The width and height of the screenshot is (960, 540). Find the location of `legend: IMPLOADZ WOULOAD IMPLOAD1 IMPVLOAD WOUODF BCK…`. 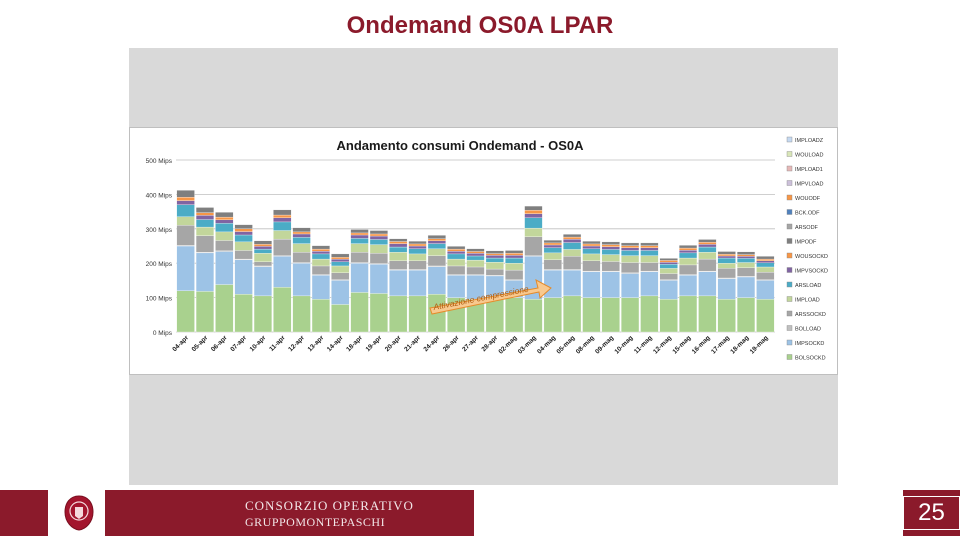

legend: IMPLOADZ WOULOAD IMPLOAD1 IMPVLOAD WOUODF BCK… is located at coordinates (807, 249).